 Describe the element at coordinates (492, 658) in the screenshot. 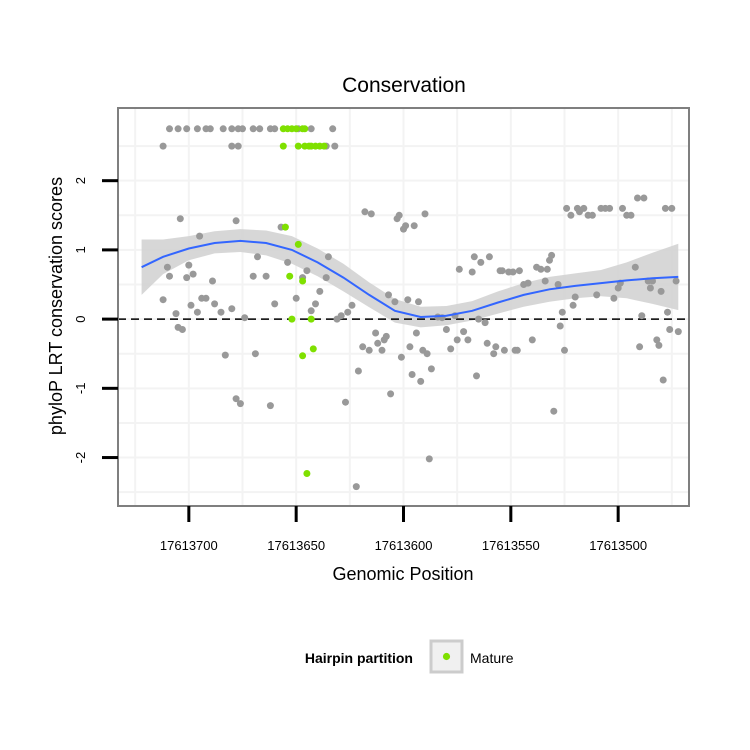

I see `legend-label-mature: Mature` at that location.